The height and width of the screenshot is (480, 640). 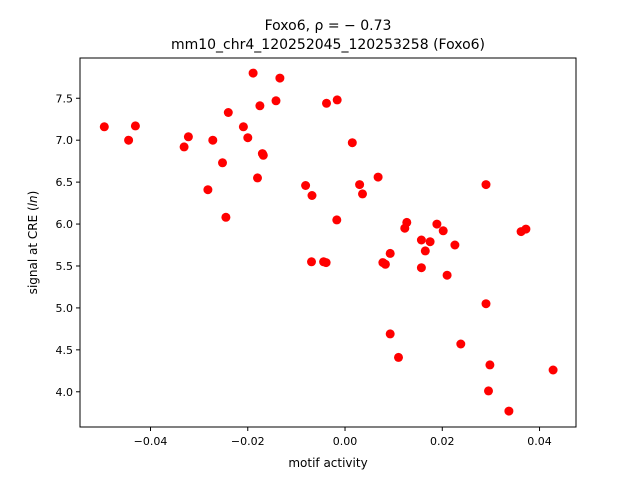 What do you see at coordinates (248, 441) in the screenshot?
I see `x-tick-label: −0.02` at bounding box center [248, 441].